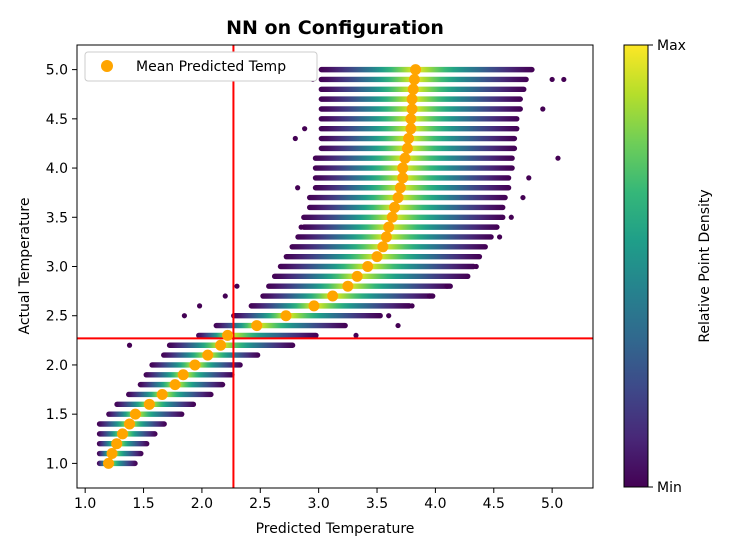  What do you see at coordinates (669, 488) in the screenshot?
I see `colorbar-tick-min: Min` at bounding box center [669, 488].